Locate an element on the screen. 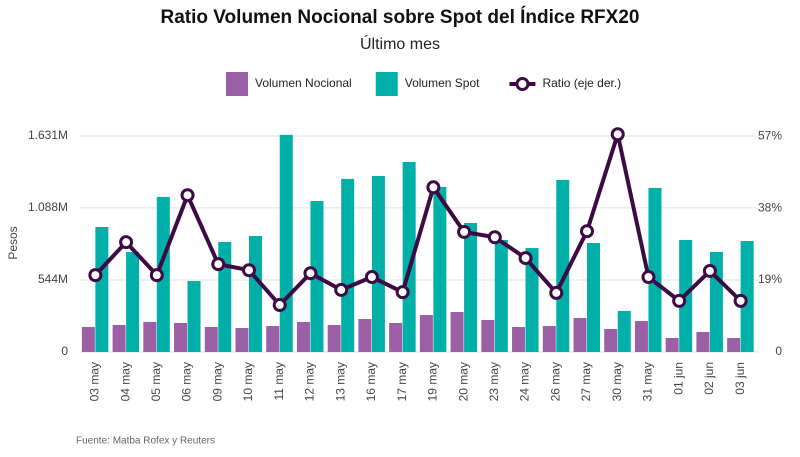 The image size is (800, 457). x-tick-label: 11 may is located at coordinates (279, 381).